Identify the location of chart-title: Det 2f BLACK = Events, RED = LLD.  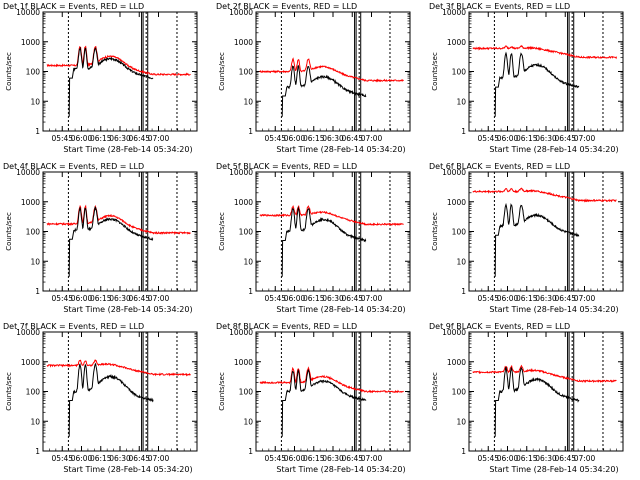
(286, 6).